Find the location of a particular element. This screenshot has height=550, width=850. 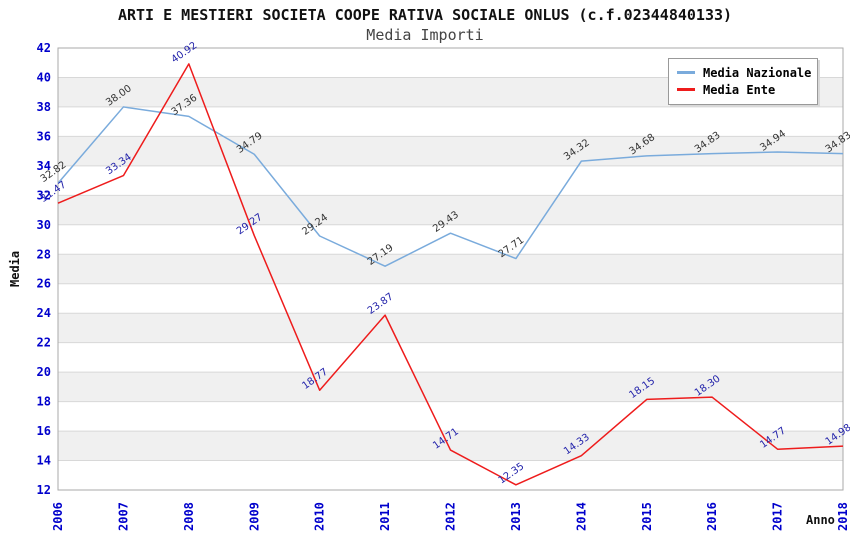

x-axis-tick: 2016 is located at coordinates (712, 516).